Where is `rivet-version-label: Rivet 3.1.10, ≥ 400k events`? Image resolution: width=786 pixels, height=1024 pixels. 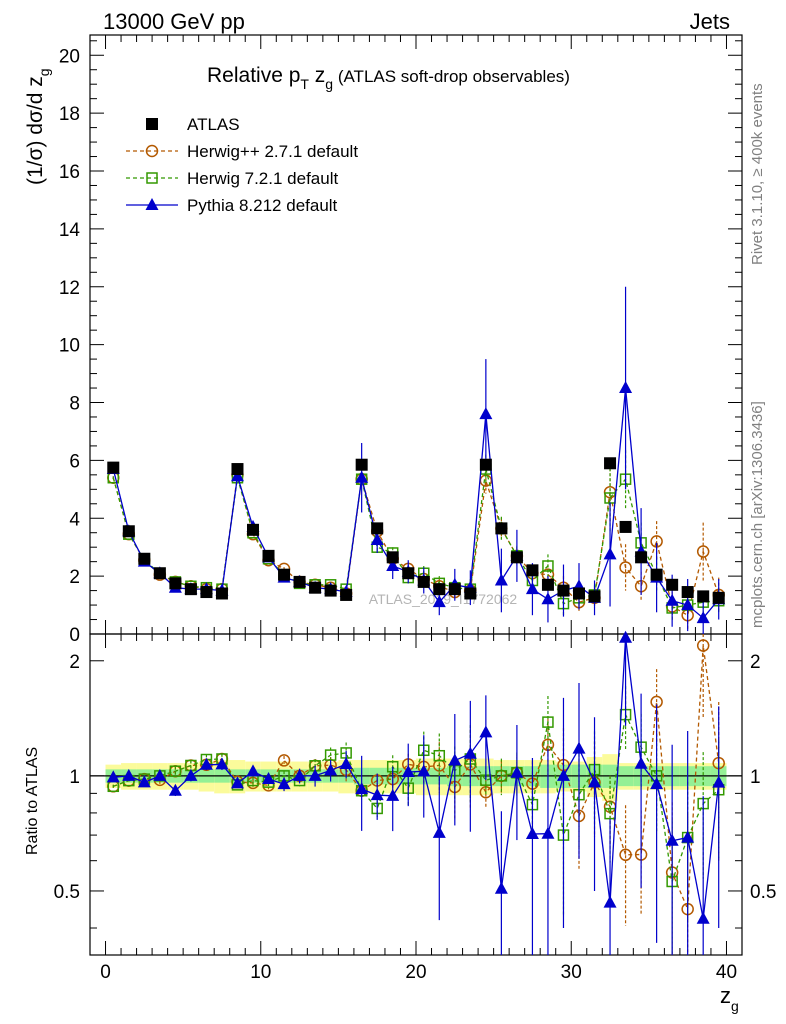
rivet-version-label: Rivet 3.1.10, ≥ 400k events is located at coordinates (757, 174).